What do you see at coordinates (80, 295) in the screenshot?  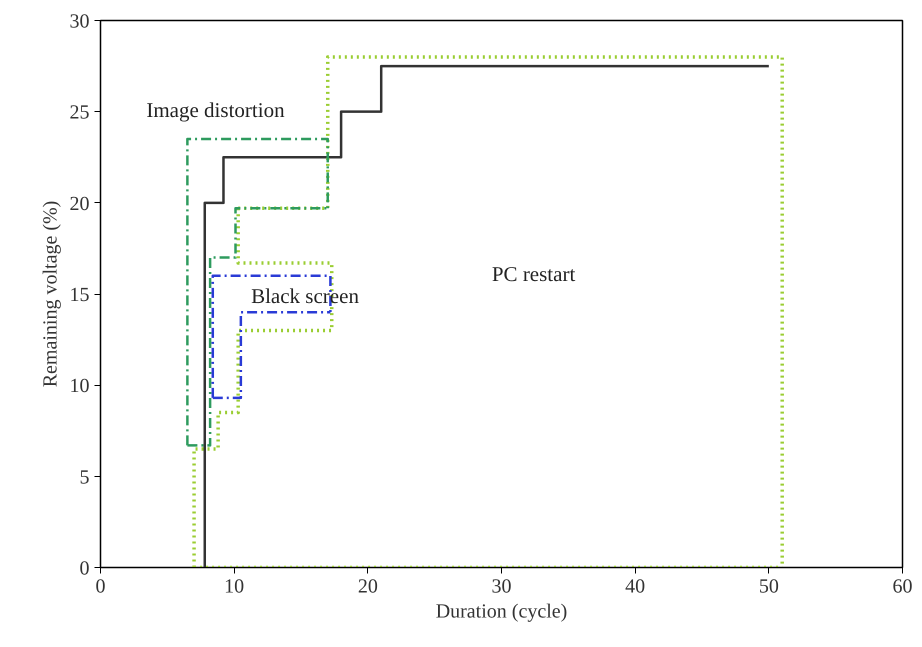 I see `y-tick-label: 15` at bounding box center [80, 295].